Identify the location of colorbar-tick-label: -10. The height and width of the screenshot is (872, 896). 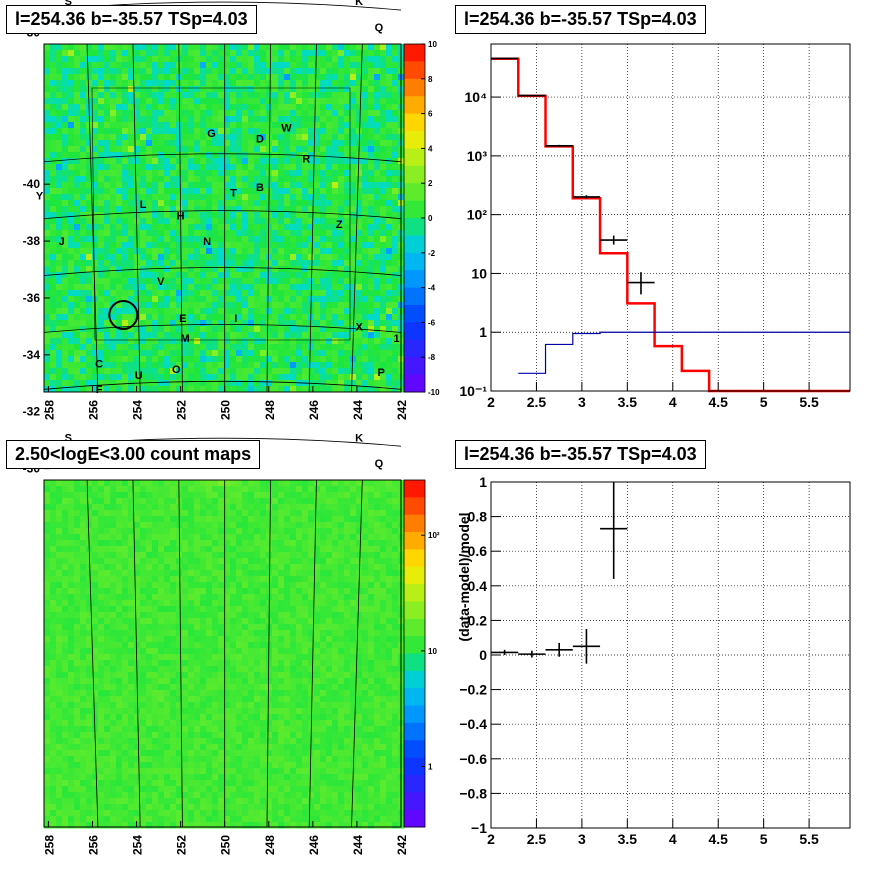
(434, 392).